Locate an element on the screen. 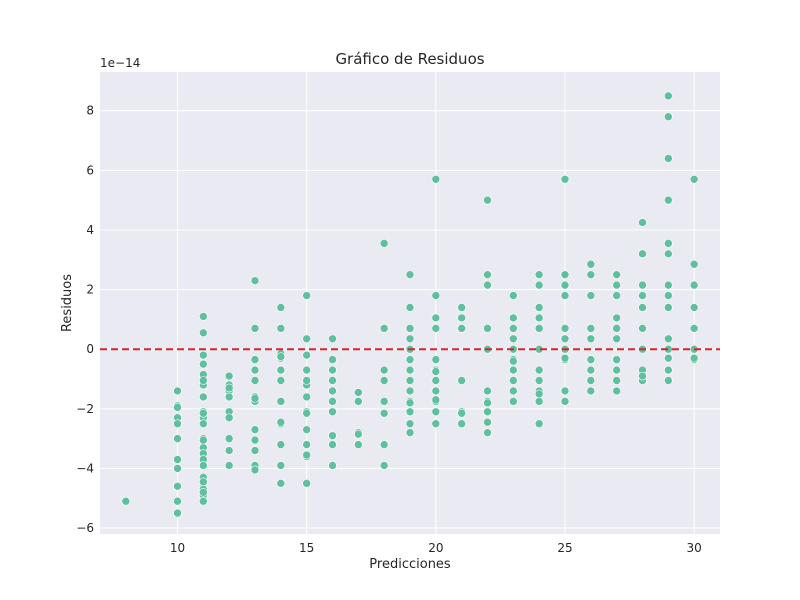 The width and height of the screenshot is (800, 600). x-tick-label: 25 is located at coordinates (564, 548).